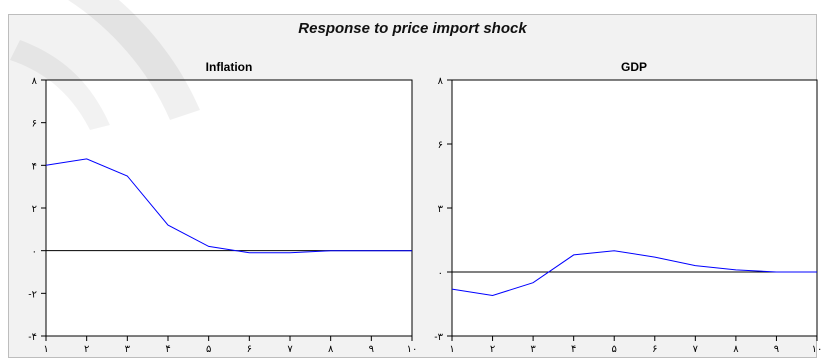  What do you see at coordinates (573, 349) in the screenshot?
I see `x-tick-label-gdp: ۴` at bounding box center [573, 349].